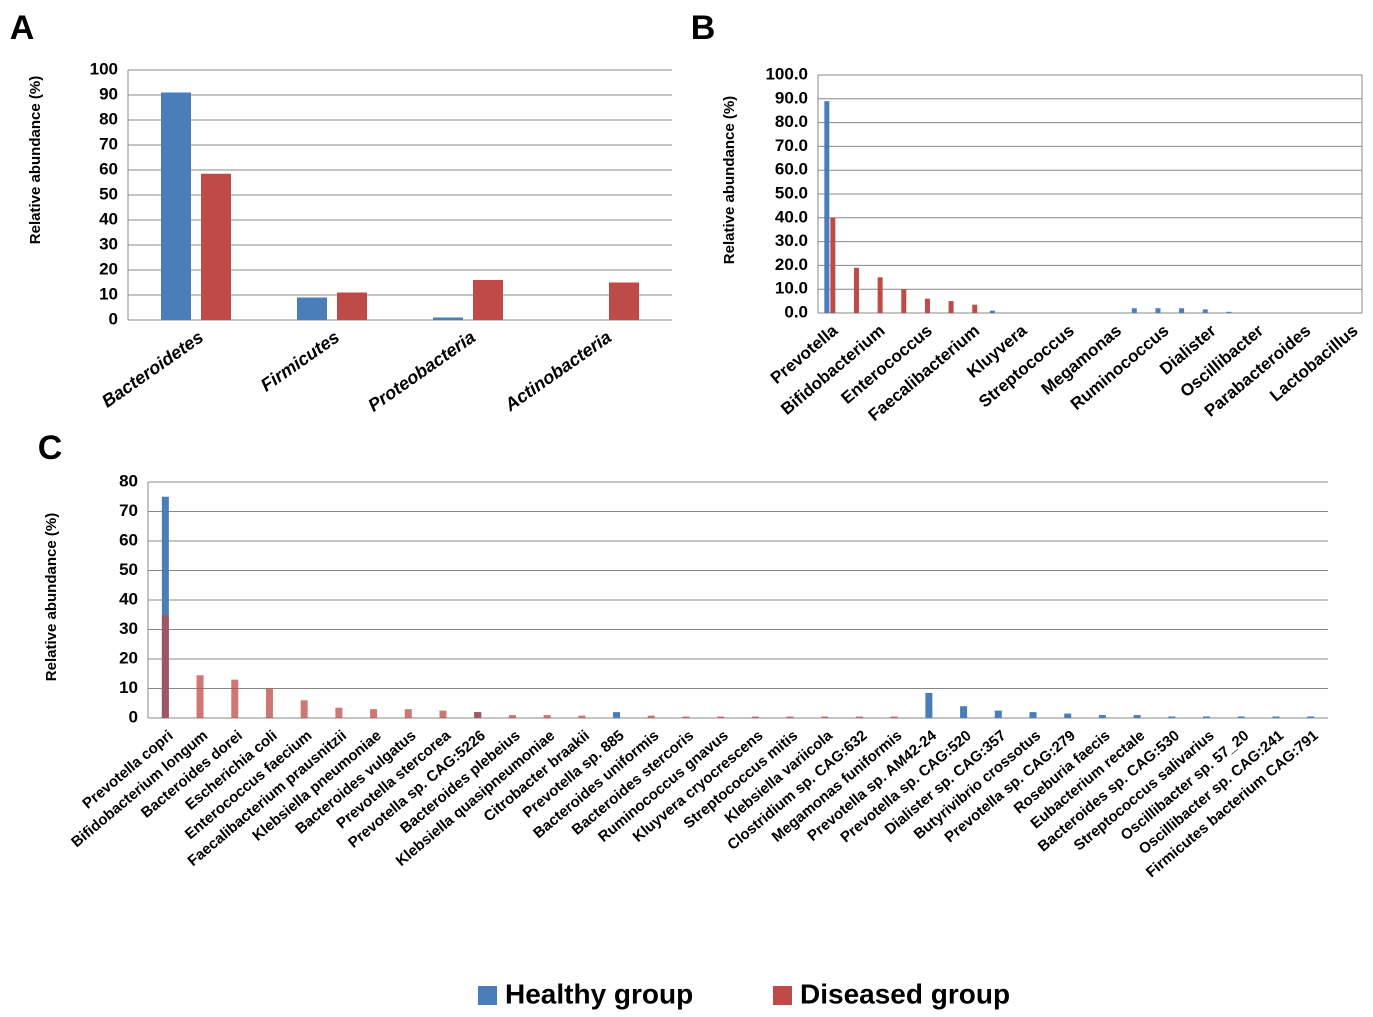 The width and height of the screenshot is (1373, 1017). I want to click on y-tick-label: 30.0, so click(791, 240).